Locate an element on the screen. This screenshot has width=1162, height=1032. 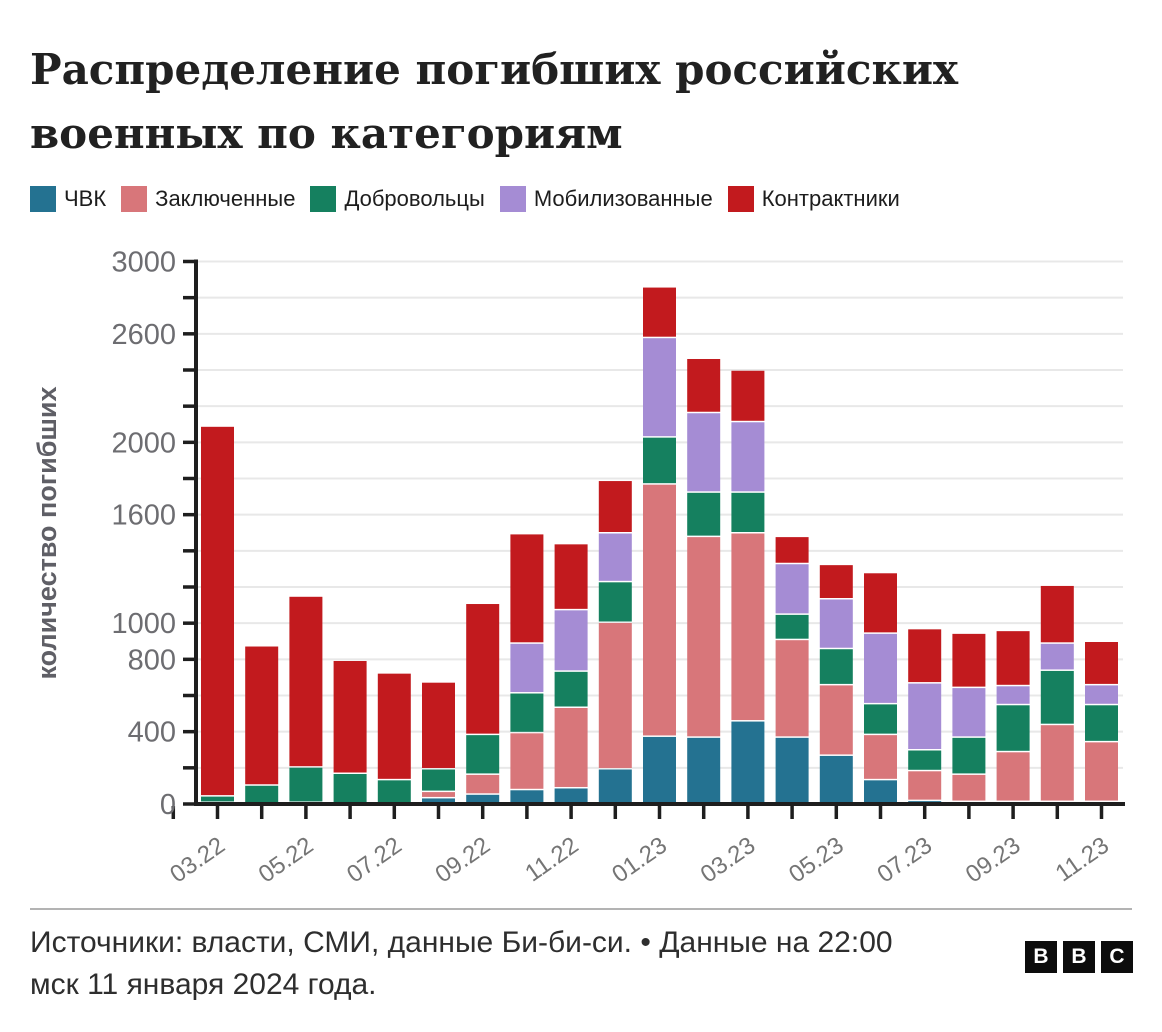
y-tick-label: 800 is located at coordinates (152, 660).